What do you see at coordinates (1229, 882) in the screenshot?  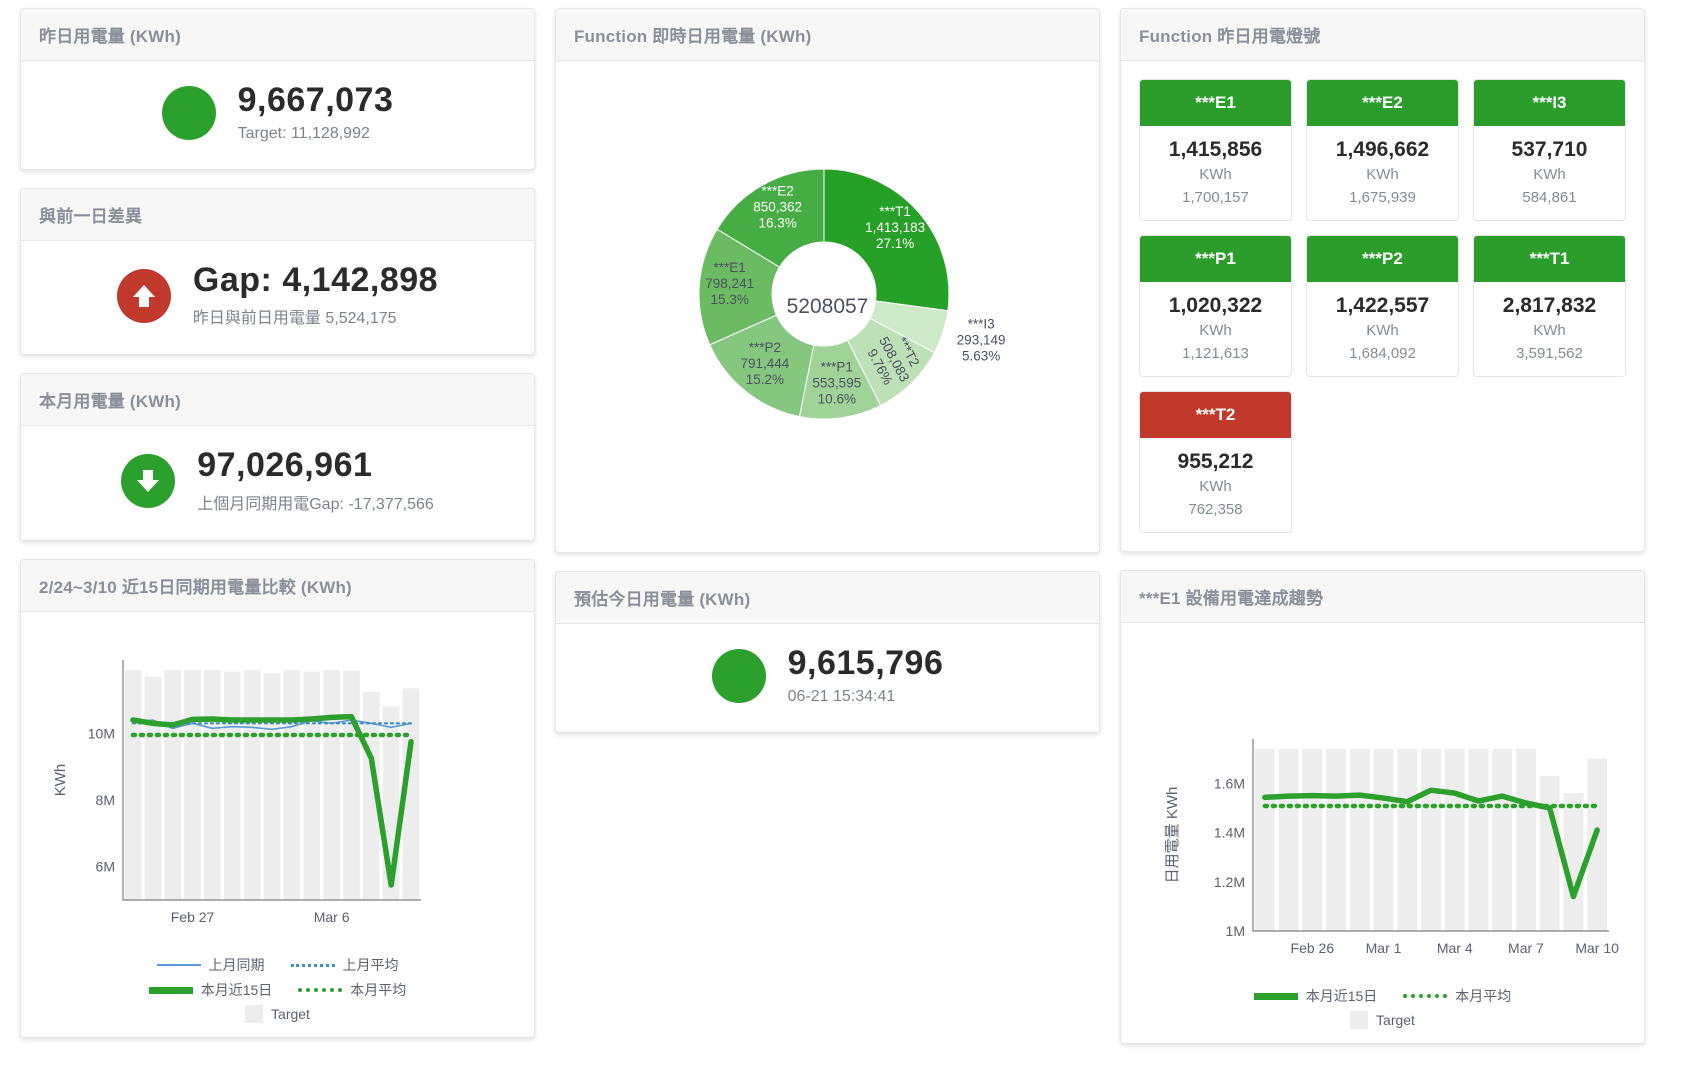 I see `y-axis-tick-label: 1.2M` at bounding box center [1229, 882].